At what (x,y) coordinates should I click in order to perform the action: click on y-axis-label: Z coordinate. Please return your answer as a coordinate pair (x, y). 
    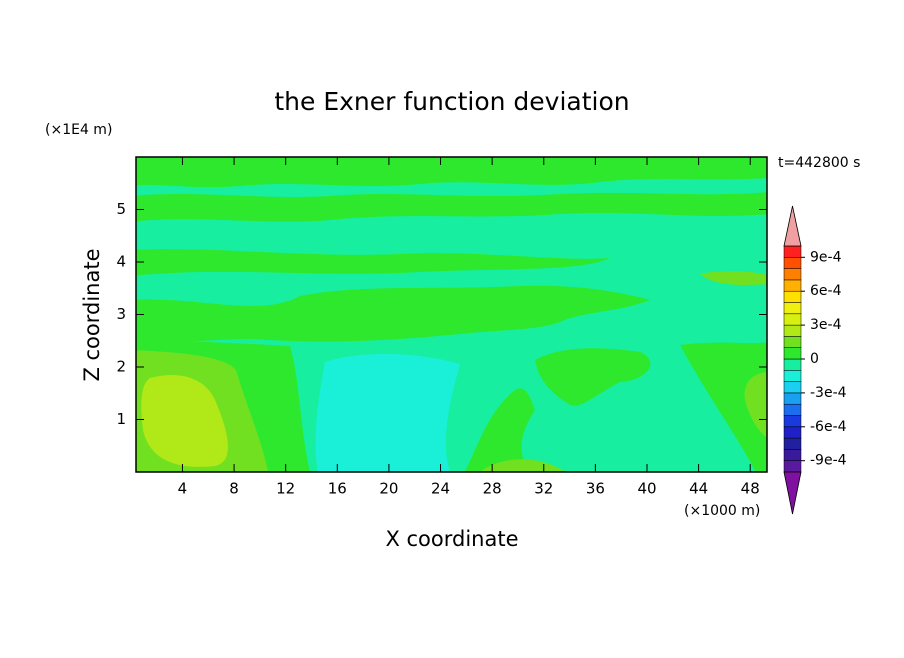
    Looking at the image, I should click on (92, 314).